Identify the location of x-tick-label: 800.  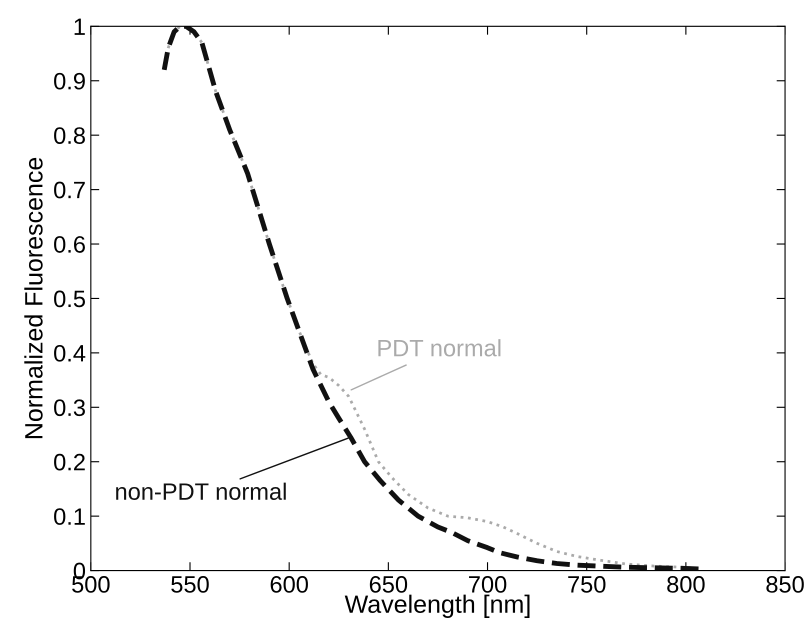
(686, 584).